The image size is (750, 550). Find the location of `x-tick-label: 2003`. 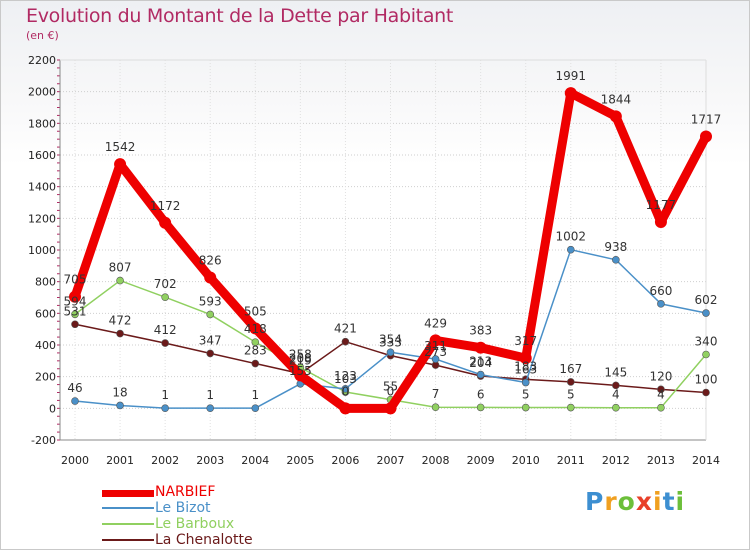

x-tick-label: 2003 is located at coordinates (210, 460).